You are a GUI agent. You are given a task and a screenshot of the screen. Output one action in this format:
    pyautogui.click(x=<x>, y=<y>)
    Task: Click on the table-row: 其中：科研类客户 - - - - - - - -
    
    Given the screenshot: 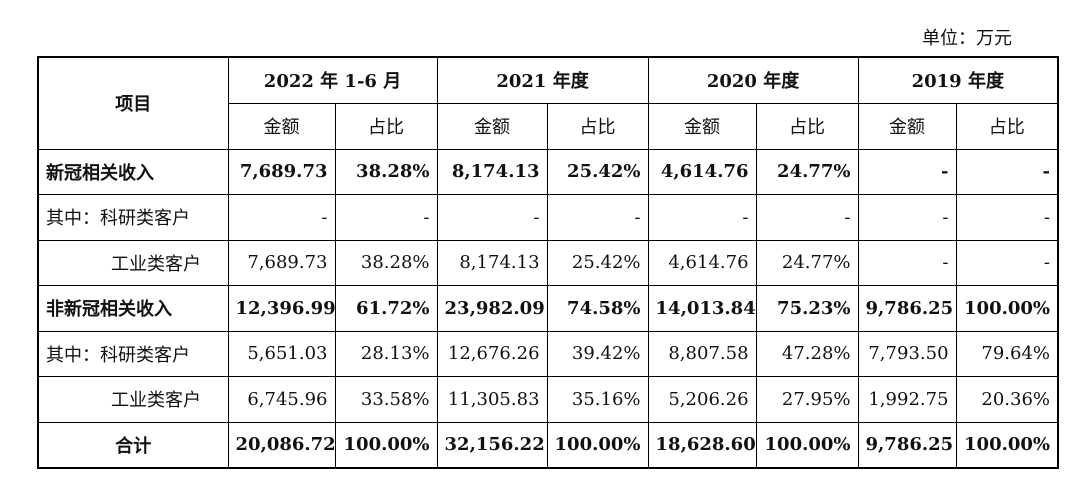 What is the action you would take?
    pyautogui.click(x=548, y=217)
    